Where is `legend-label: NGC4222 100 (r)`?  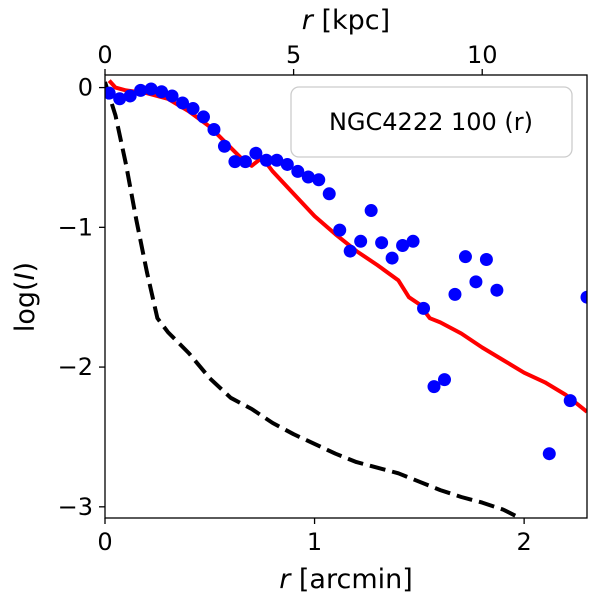
legend-label: NGC4222 100 (r) is located at coordinates (431, 122).